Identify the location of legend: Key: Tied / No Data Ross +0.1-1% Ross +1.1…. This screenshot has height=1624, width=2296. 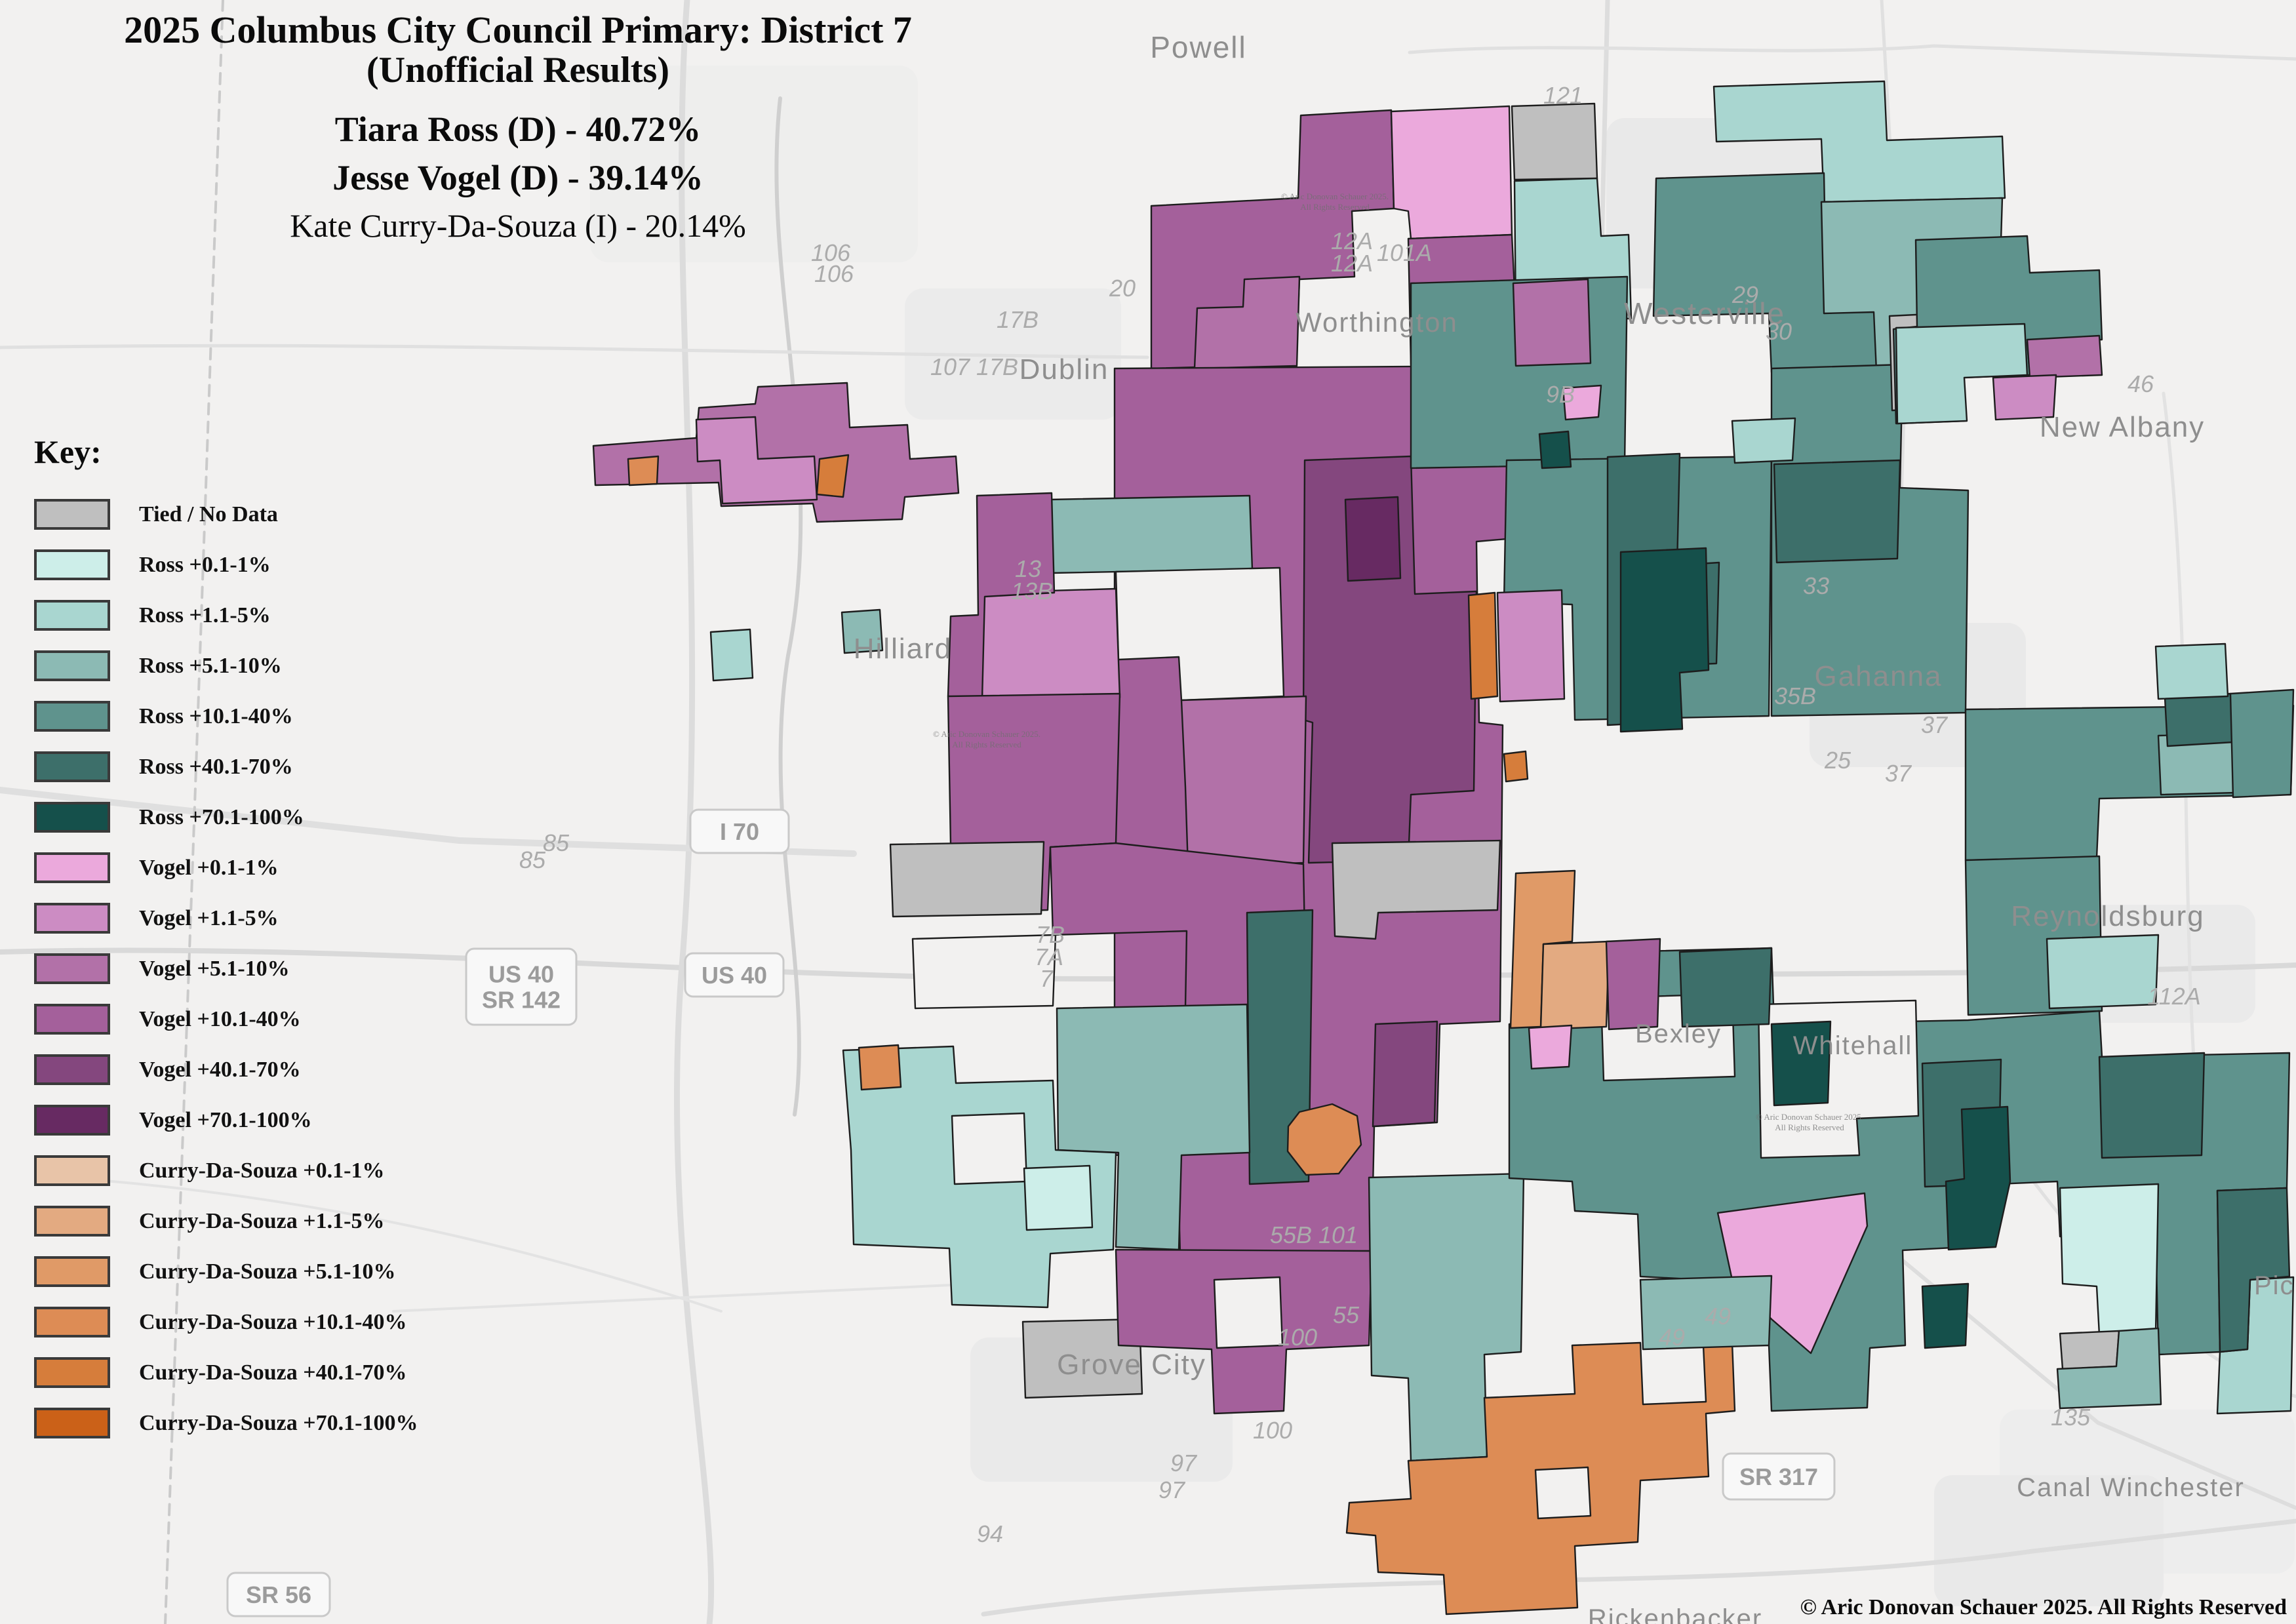
(226, 940).